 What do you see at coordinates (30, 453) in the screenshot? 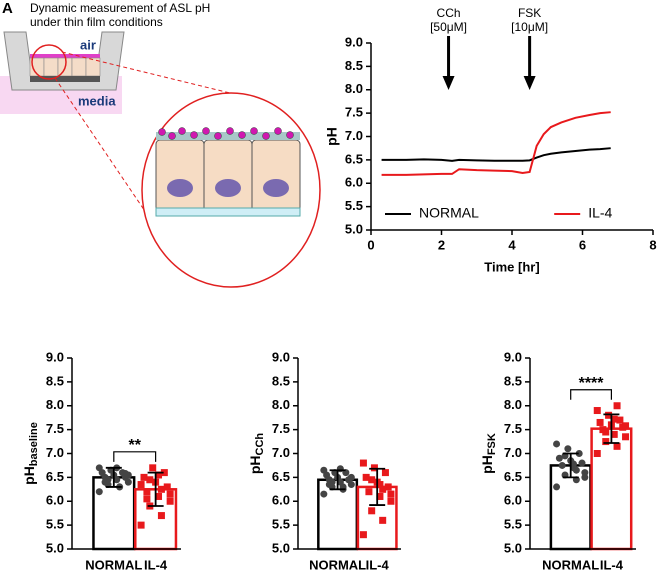
I see `y-axis-title: pHbaseline` at bounding box center [30, 453].